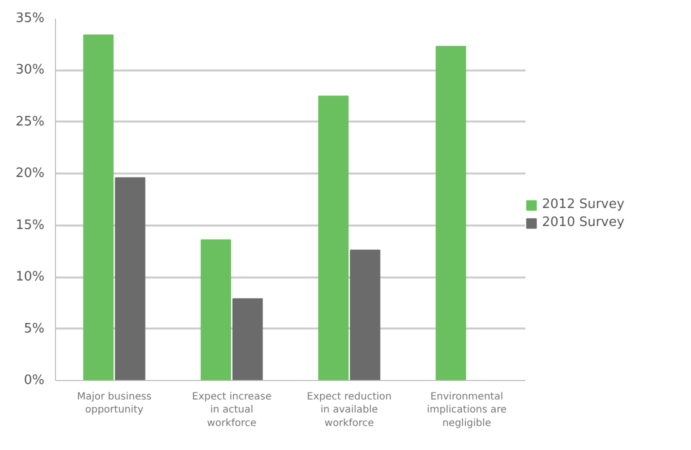  I want to click on y-tick-label: 0%, so click(34, 380).